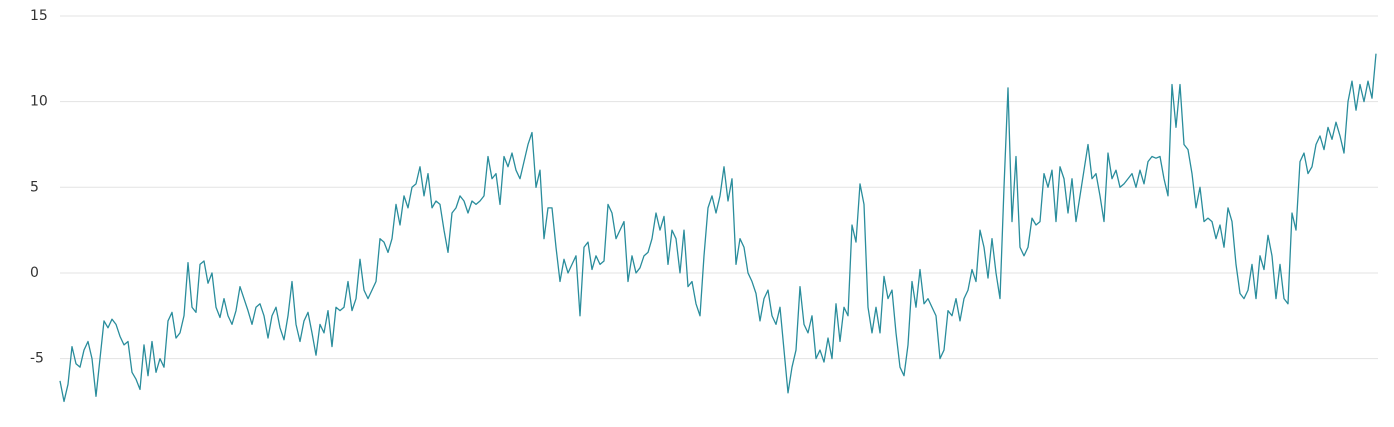  Describe the element at coordinates (34, 273) in the screenshot. I see `y-tick-label: 0` at that location.